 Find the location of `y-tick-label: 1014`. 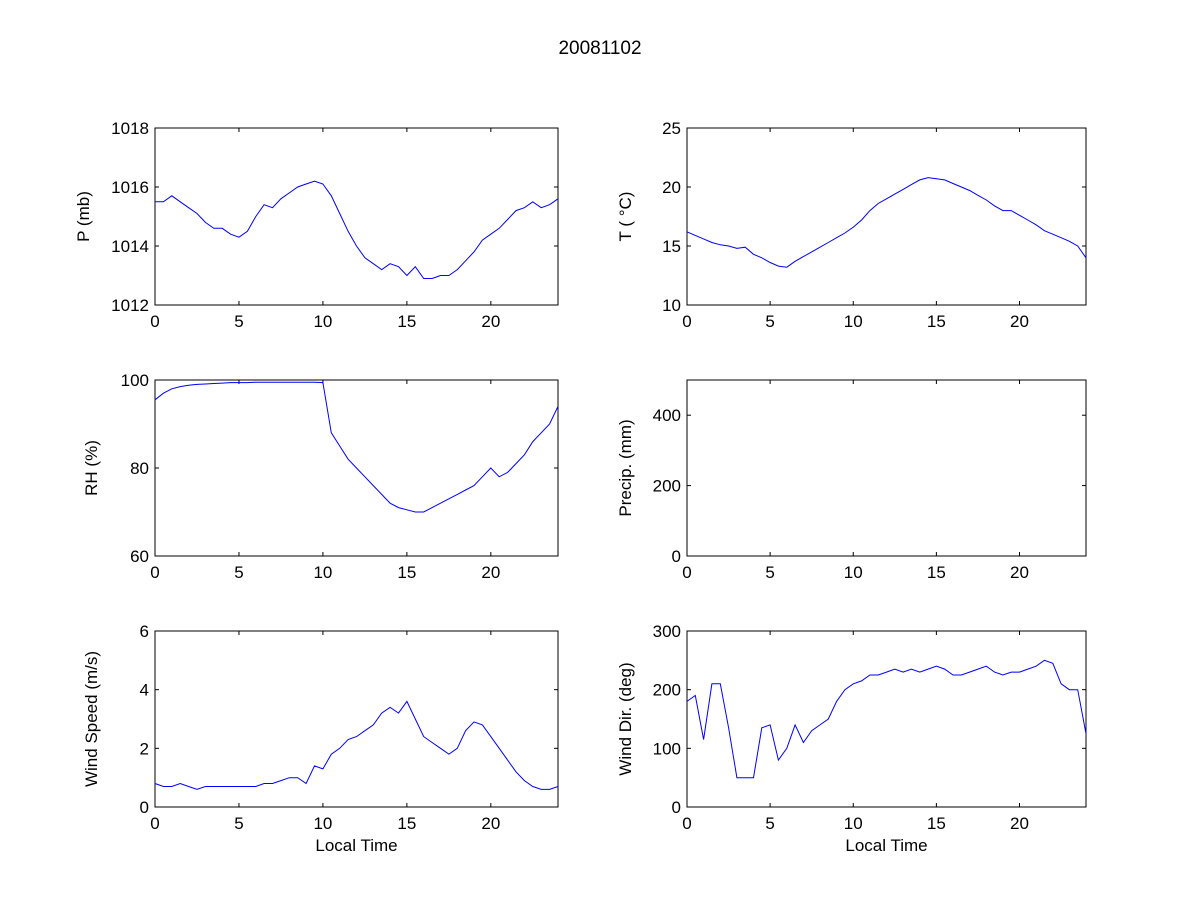

y-tick-label: 1014 is located at coordinates (130, 246).